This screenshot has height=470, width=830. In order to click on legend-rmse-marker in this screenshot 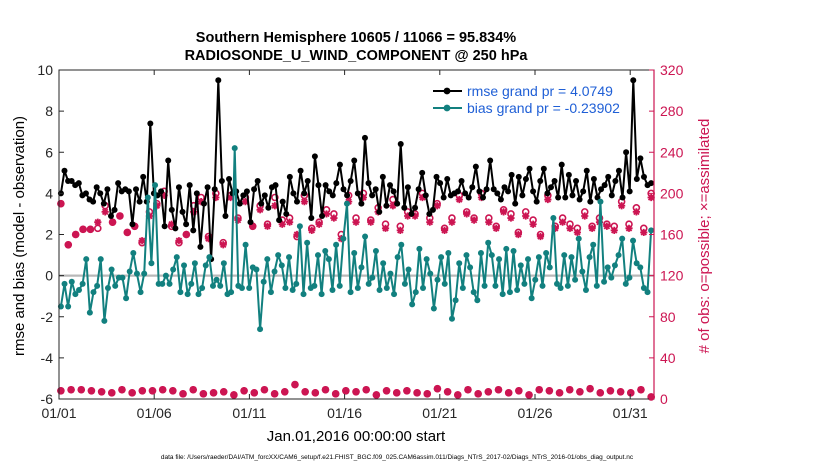, I will do `click(447, 91)`.